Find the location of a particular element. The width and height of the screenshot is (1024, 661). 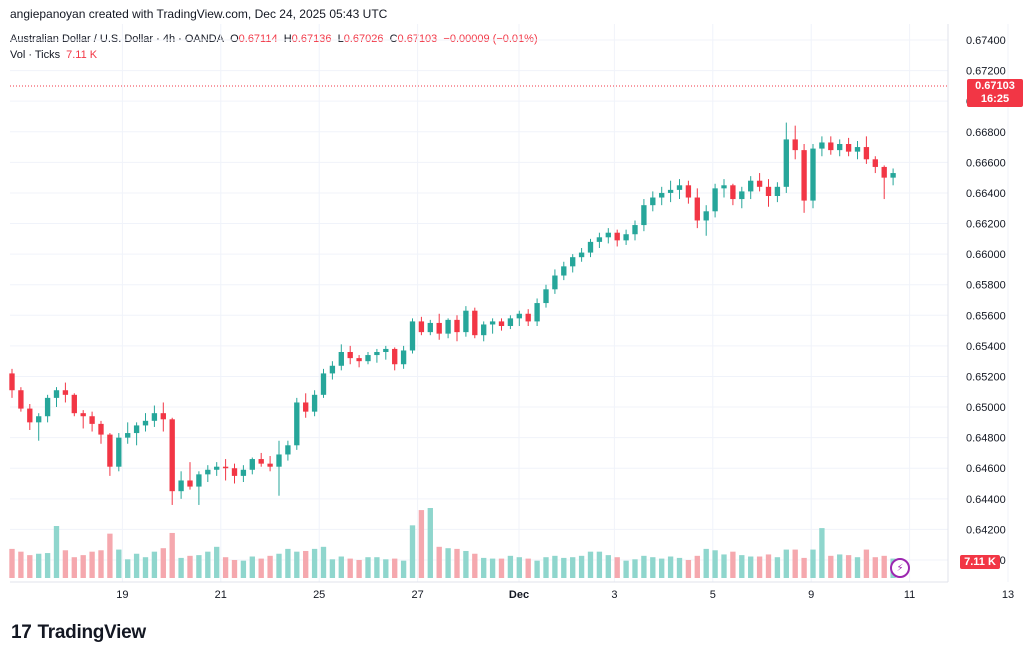

y-tick-label: 0.64600 is located at coordinates (986, 469).